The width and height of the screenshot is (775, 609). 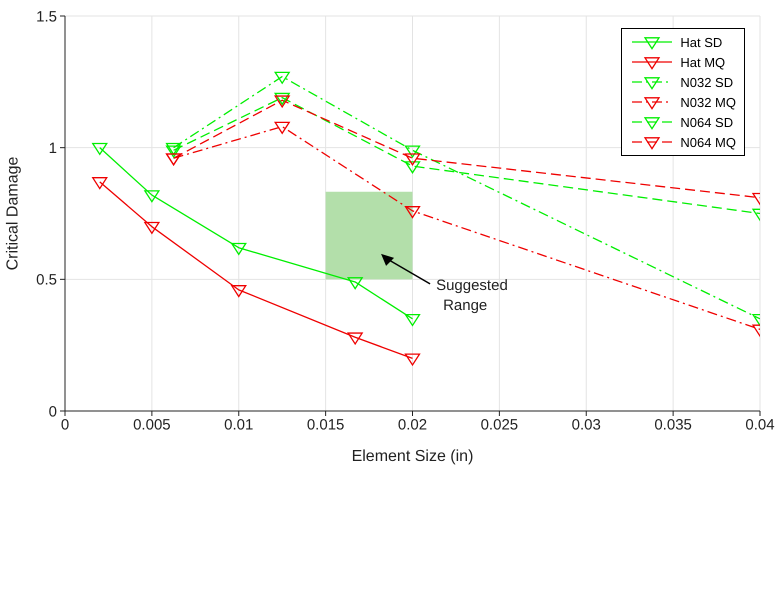 I want to click on y-tick-label: 0.5, so click(x=46, y=280).